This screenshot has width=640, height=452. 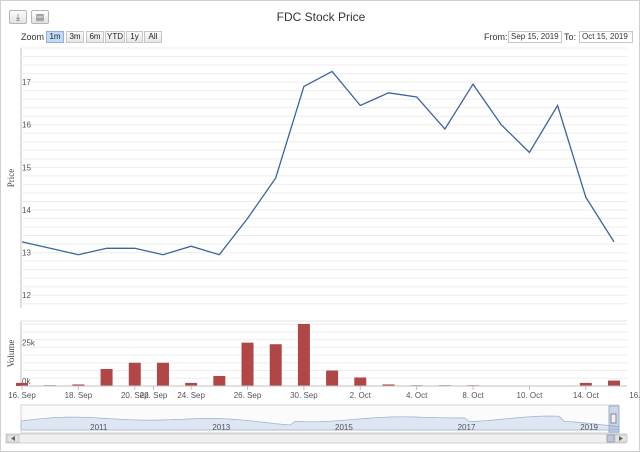 I want to click on x-tick-label: 20. Sep, so click(x=135, y=395).